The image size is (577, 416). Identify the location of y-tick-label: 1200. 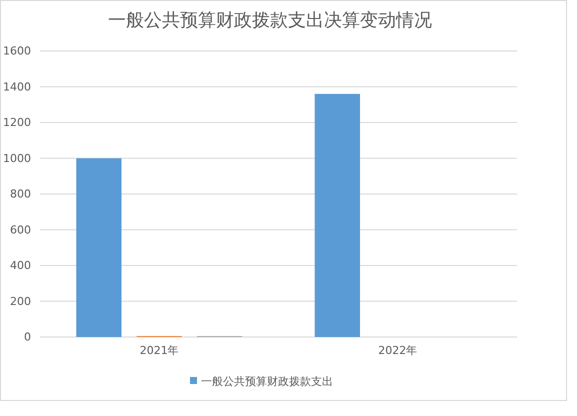
(17, 123).